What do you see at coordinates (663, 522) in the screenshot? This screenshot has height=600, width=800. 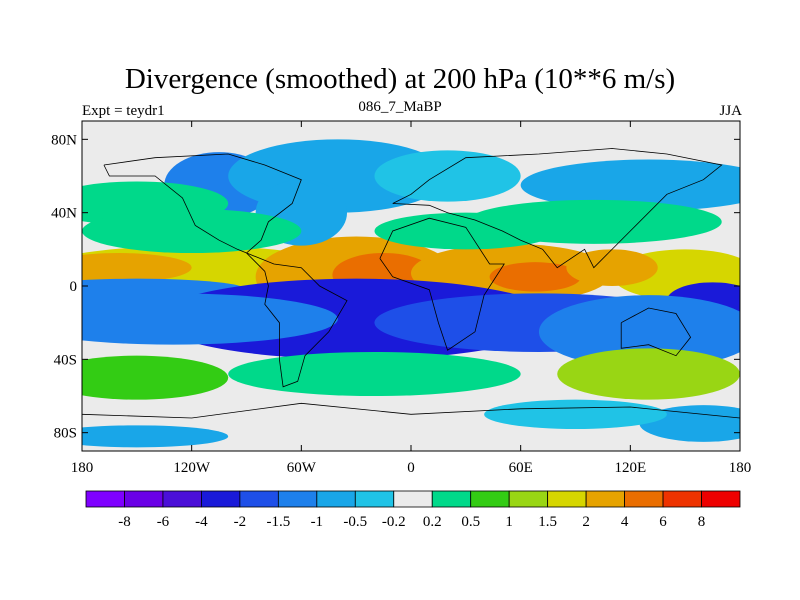 I see `colorbar-label: 6` at bounding box center [663, 522].